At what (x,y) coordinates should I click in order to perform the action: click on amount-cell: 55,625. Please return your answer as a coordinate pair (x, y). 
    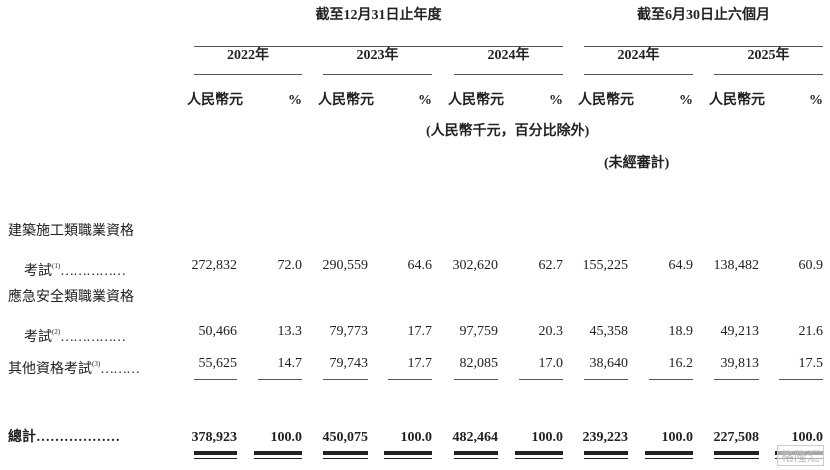
    Looking at the image, I should click on (218, 363).